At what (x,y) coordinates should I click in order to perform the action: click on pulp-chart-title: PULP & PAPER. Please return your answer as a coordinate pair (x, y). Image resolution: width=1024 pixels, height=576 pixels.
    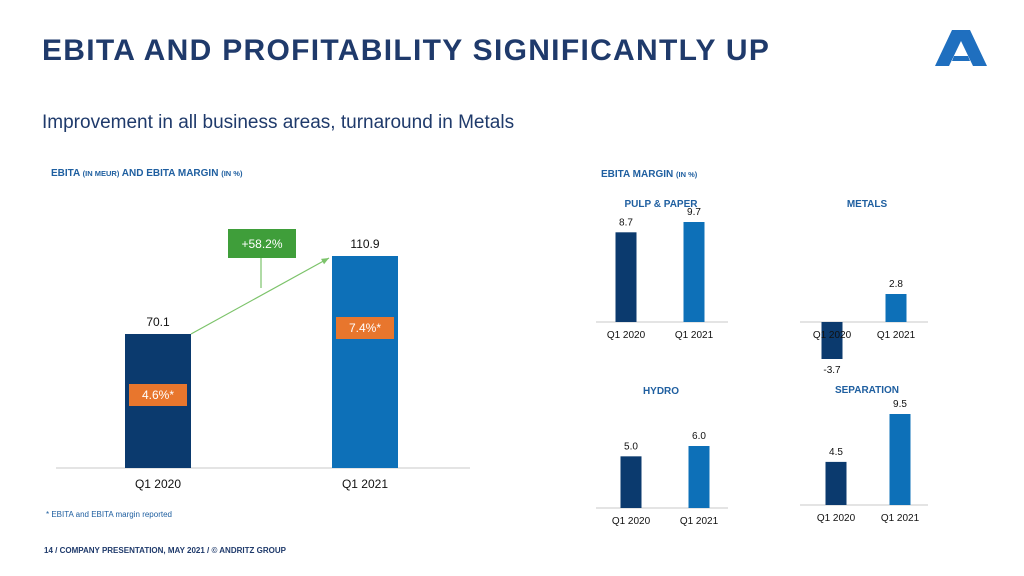
    Looking at the image, I should click on (662, 204).